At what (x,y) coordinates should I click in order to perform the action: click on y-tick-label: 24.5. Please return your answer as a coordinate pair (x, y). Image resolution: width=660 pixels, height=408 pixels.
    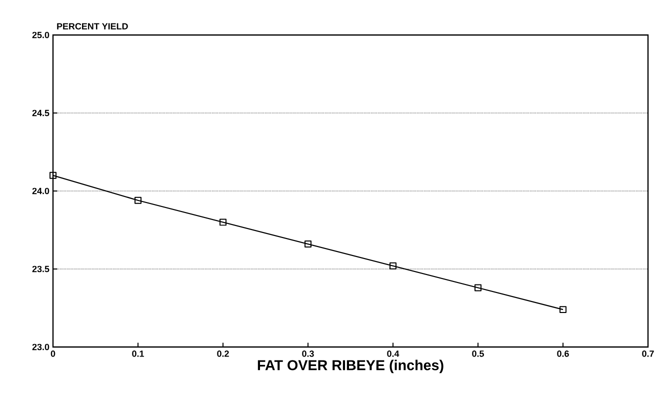
    Looking at the image, I should click on (41, 113).